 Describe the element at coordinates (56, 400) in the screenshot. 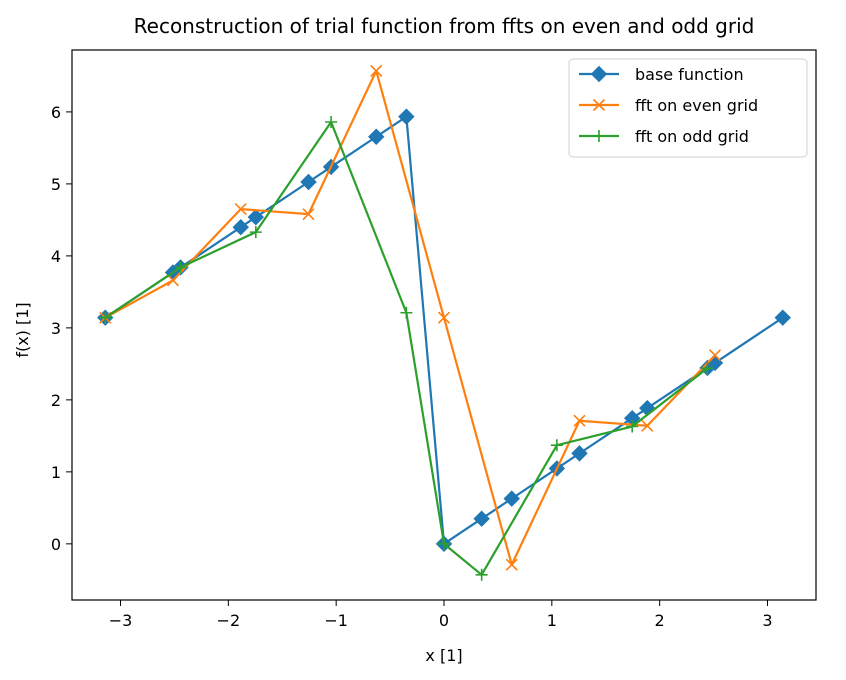

I see `y-tick-label: 2` at that location.